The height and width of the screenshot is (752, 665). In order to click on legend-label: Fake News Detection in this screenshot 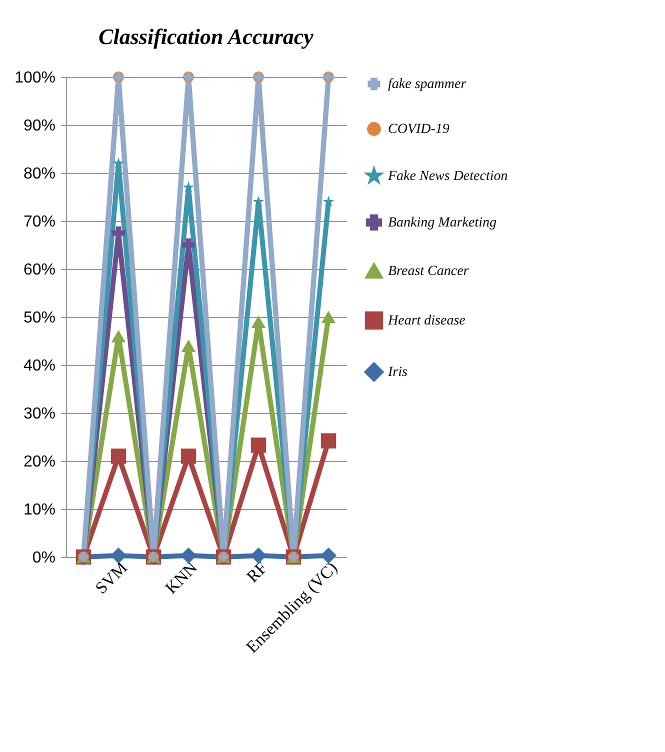, I will do `click(447, 176)`.